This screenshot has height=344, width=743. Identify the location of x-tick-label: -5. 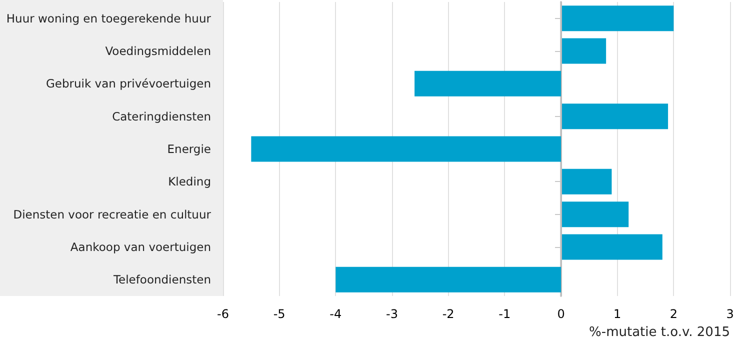
(279, 314).